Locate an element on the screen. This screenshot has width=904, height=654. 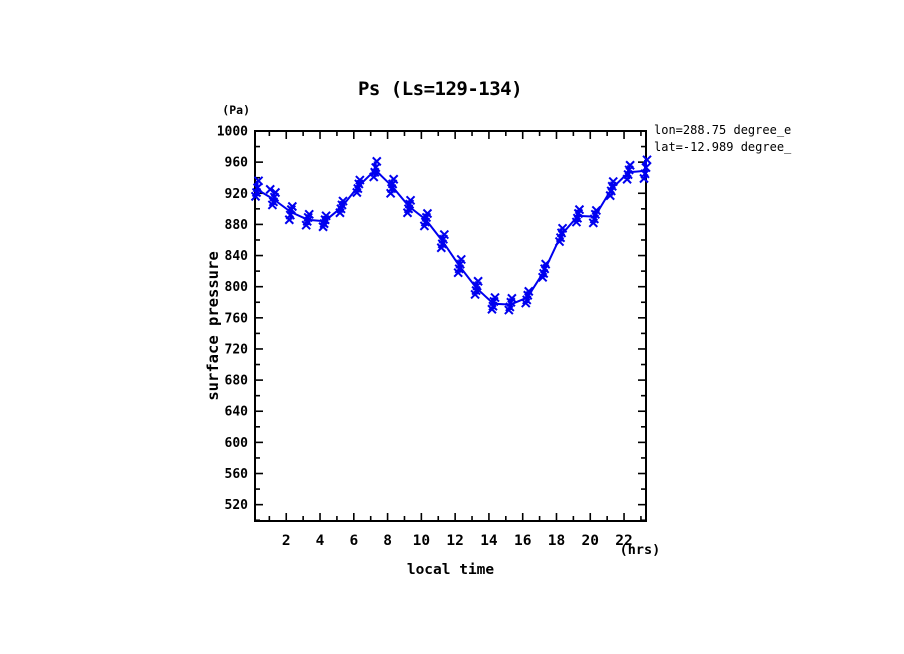
y-tick-label: 720 is located at coordinates (237, 349).